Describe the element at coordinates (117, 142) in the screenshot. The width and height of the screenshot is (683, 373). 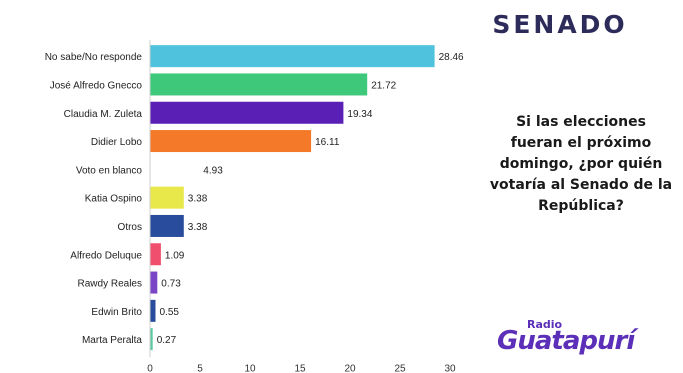
I see `category-label: Didier Lobo` at that location.